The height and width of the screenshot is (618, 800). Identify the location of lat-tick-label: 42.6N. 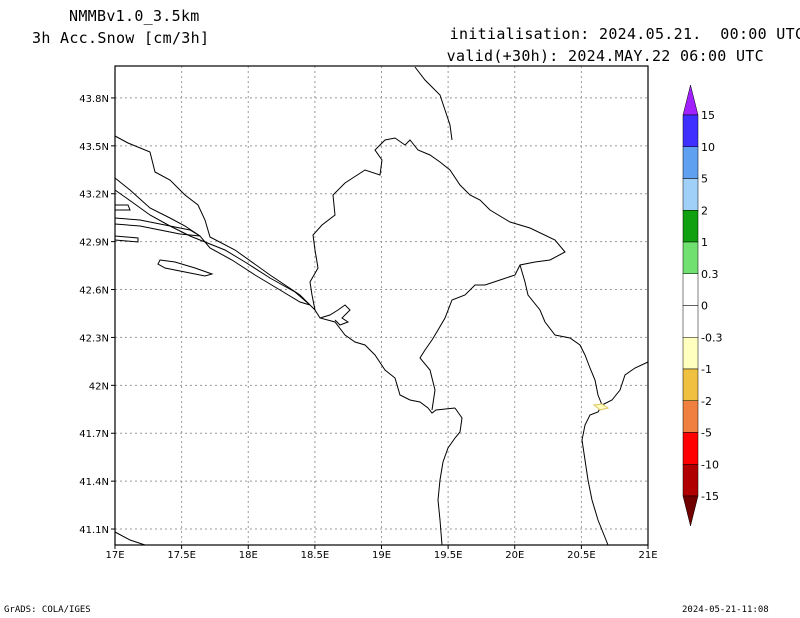
(94, 291).